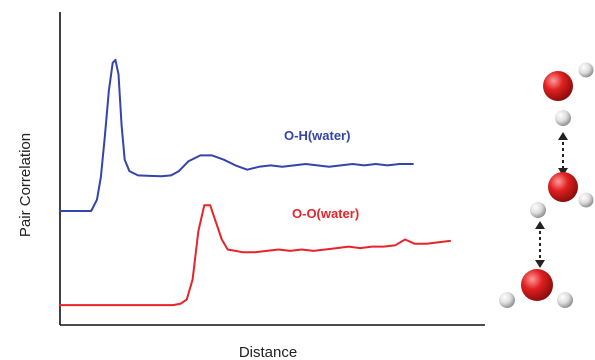 The image size is (595, 360). I want to click on series-label-oh: O-H(water), so click(317, 135).